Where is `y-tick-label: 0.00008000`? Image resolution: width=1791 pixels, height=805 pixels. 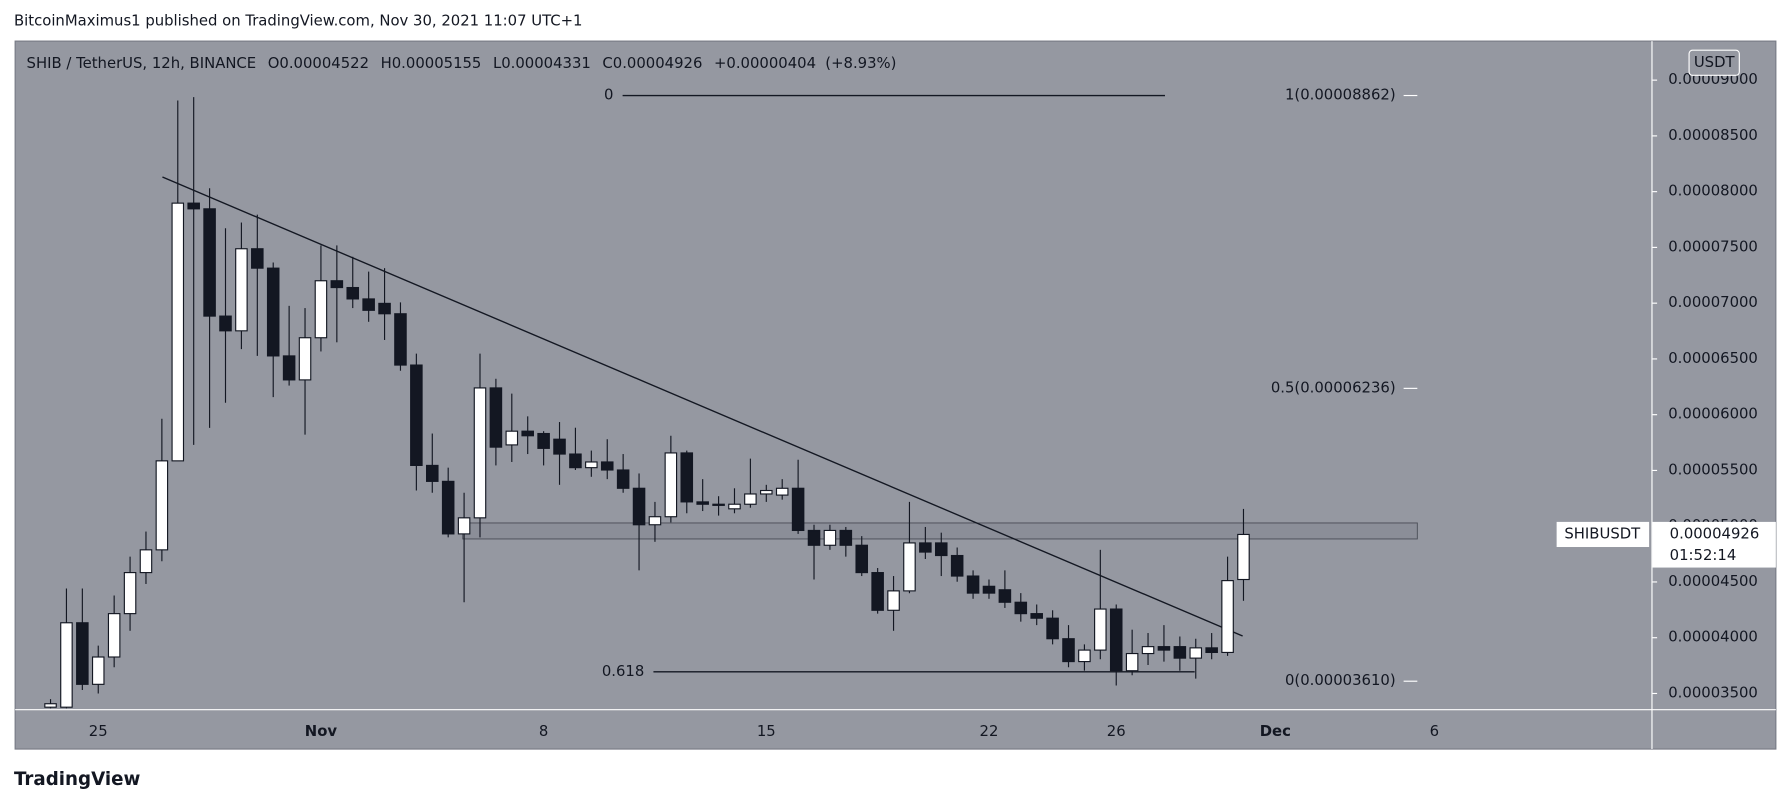
y-tick-label: 0.00008000 is located at coordinates (1713, 191).